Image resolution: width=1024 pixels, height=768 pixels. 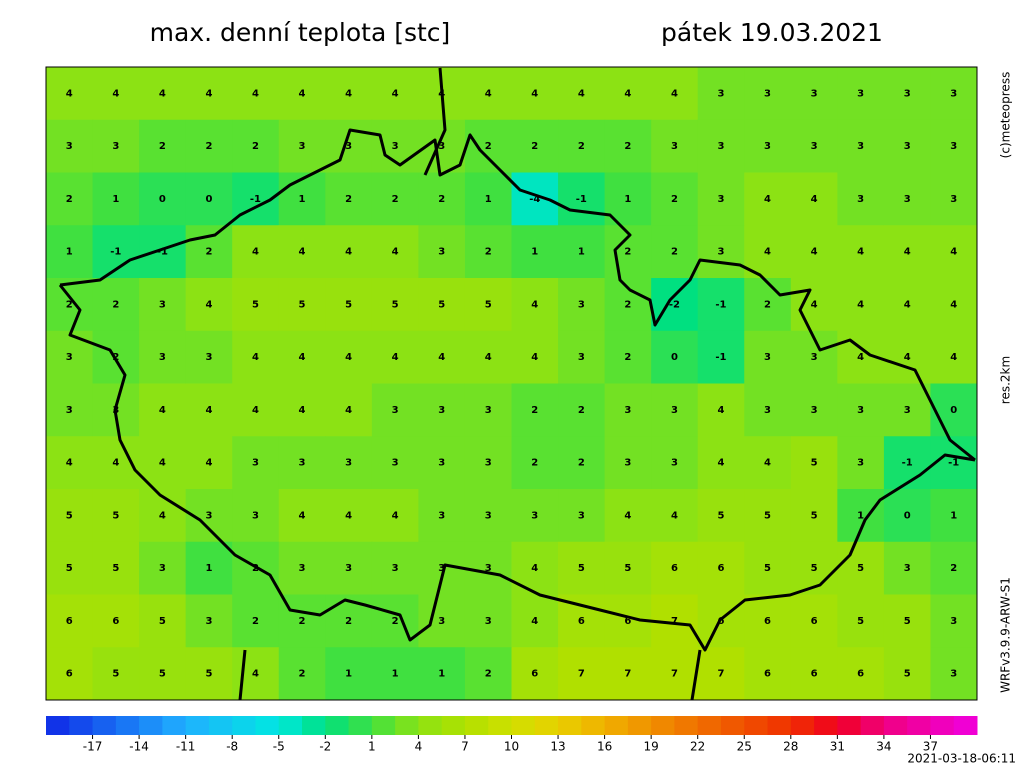 I want to click on colorbar-label: -17, so click(x=93, y=747).